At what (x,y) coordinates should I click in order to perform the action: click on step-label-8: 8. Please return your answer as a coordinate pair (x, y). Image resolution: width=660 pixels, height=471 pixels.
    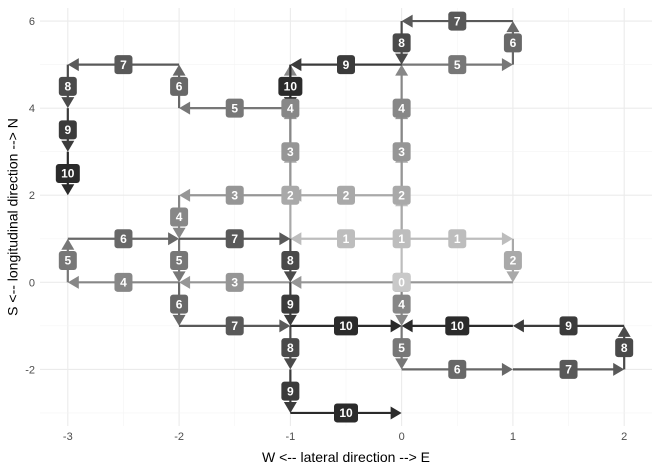
    Looking at the image, I should click on (290, 348).